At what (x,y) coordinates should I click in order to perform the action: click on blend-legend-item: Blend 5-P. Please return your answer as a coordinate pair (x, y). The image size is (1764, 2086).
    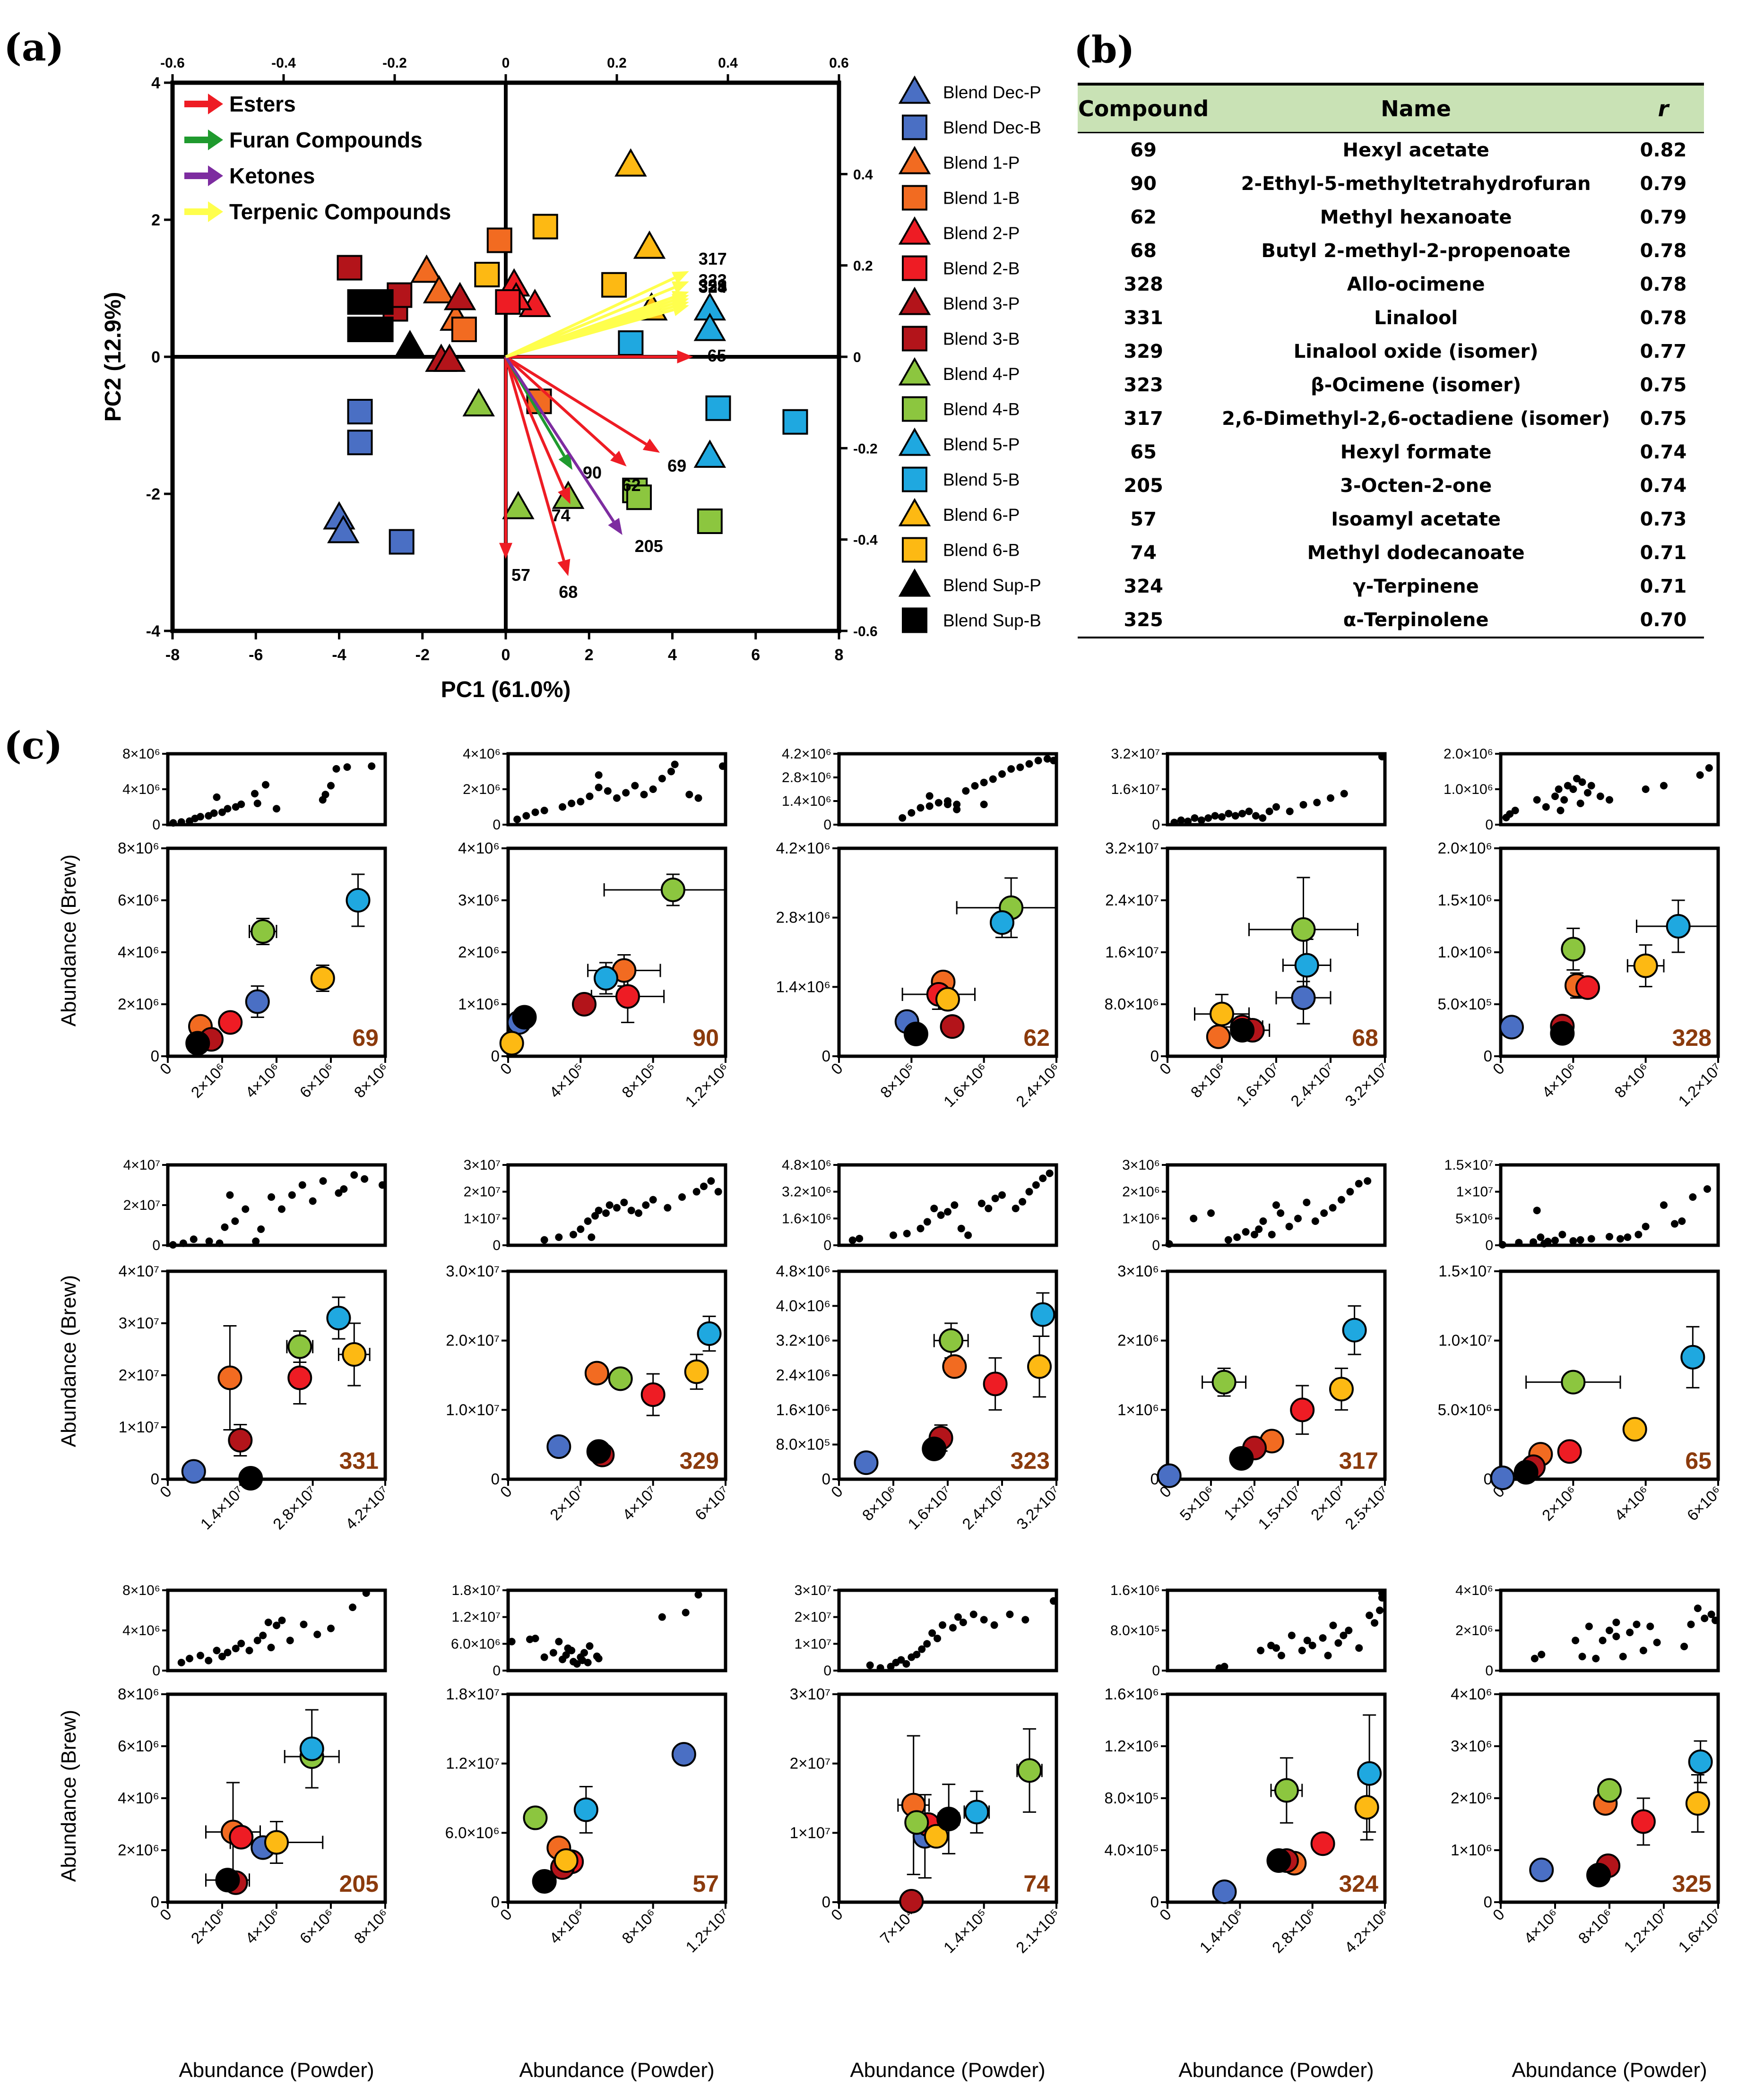
    Looking at the image, I should click on (959, 441).